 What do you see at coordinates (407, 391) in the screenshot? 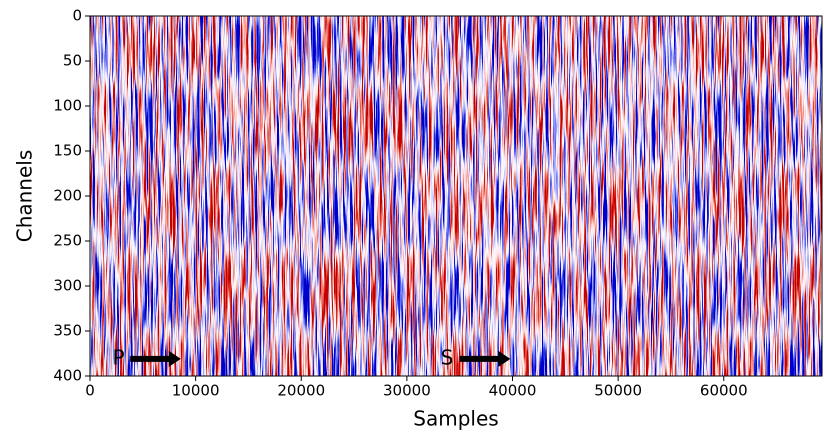
I see `x-tick-label: 30000` at bounding box center [407, 391].